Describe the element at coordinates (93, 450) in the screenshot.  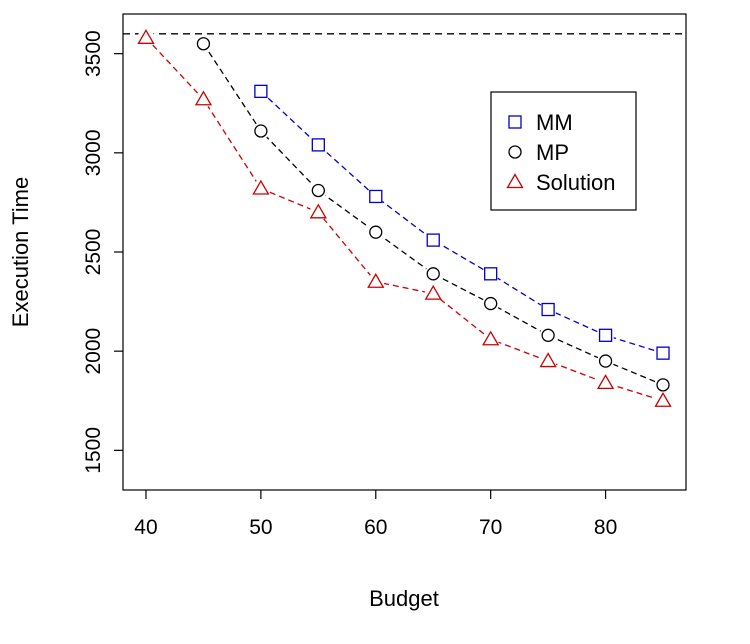
I see `y-tick-label: 1500` at that location.